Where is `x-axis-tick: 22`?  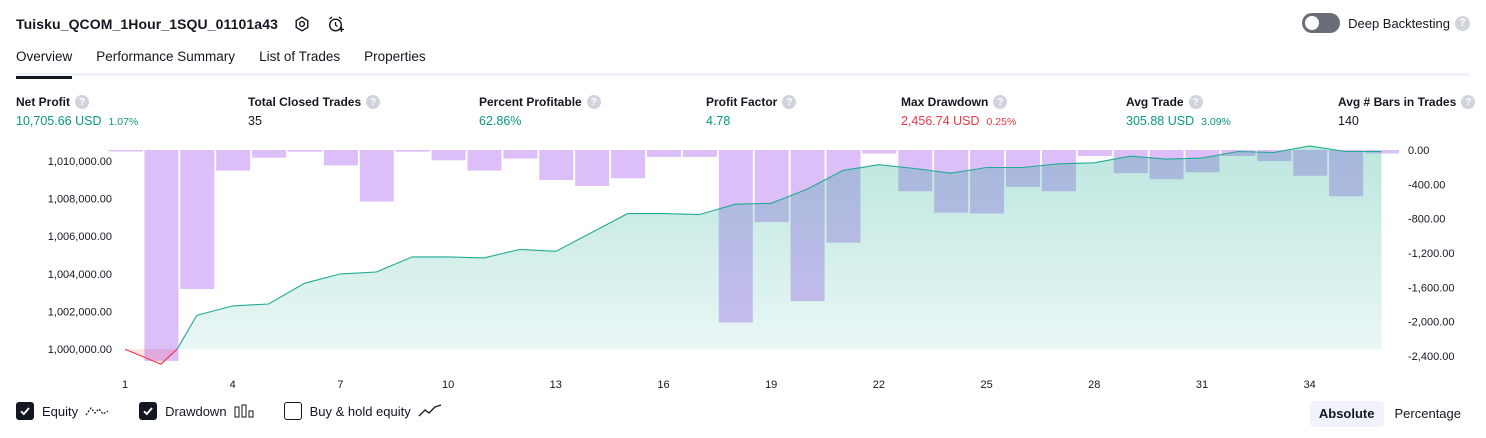
x-axis-tick: 22 is located at coordinates (879, 385).